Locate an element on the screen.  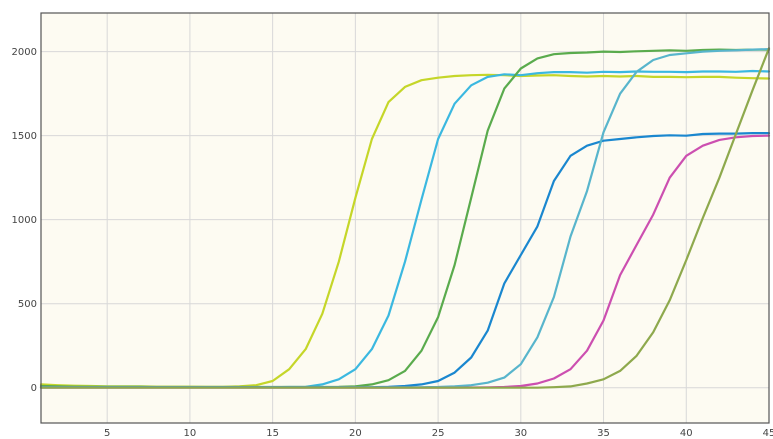
x-tick-label: 25 is located at coordinates (438, 433).